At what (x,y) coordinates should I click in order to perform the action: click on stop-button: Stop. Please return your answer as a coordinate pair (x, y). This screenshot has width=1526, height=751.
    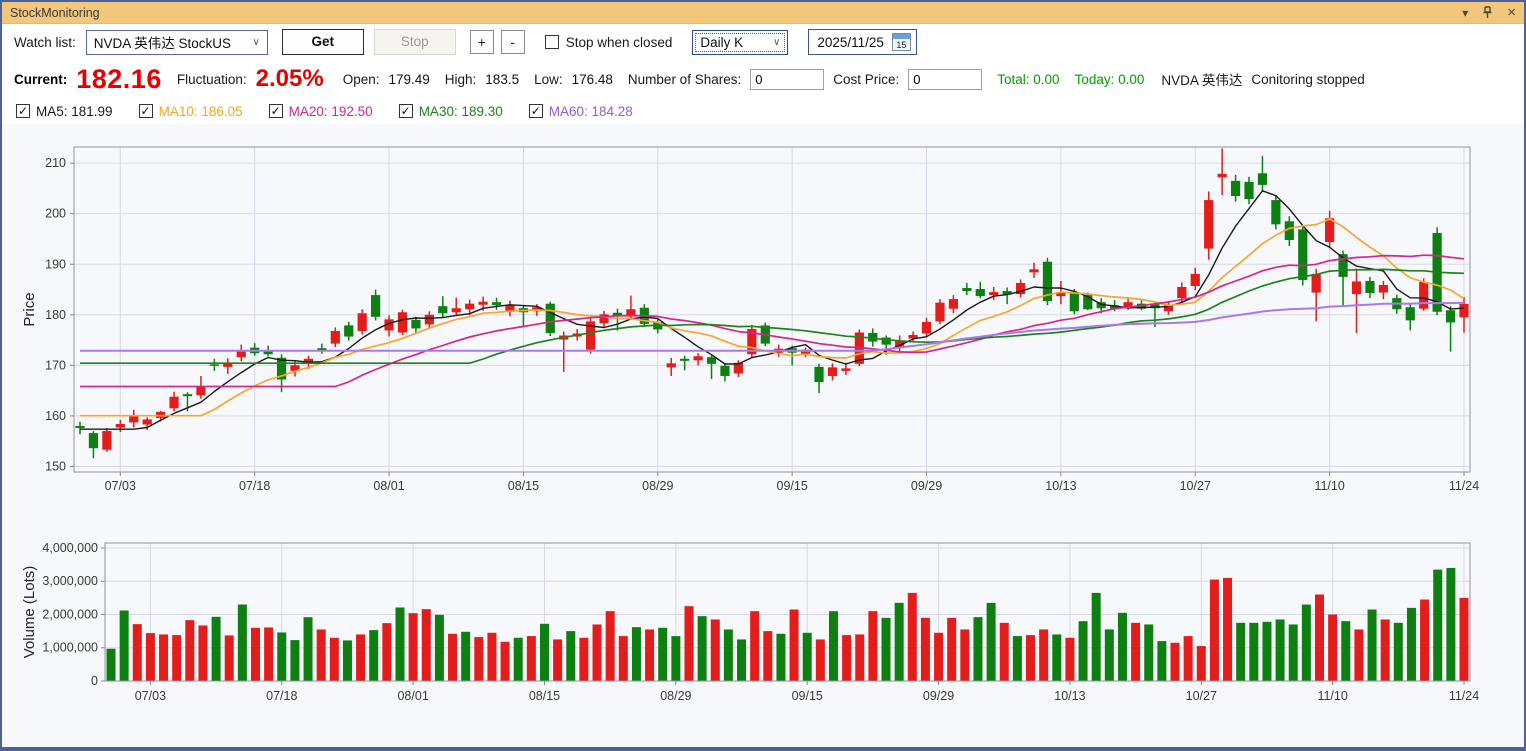
    Looking at the image, I should click on (414, 42).